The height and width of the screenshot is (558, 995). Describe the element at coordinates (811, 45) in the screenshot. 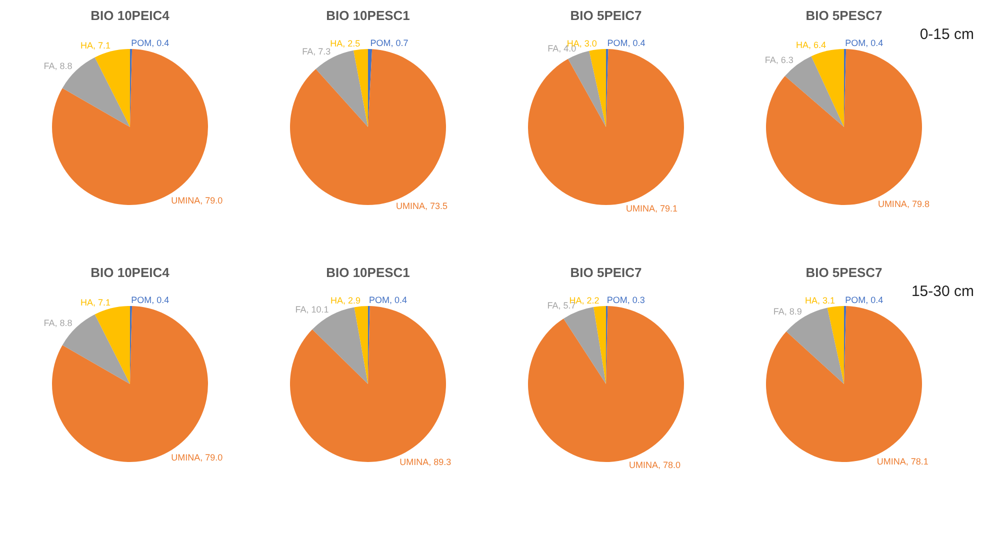

I see `slice-label: HA, 6.4` at that location.